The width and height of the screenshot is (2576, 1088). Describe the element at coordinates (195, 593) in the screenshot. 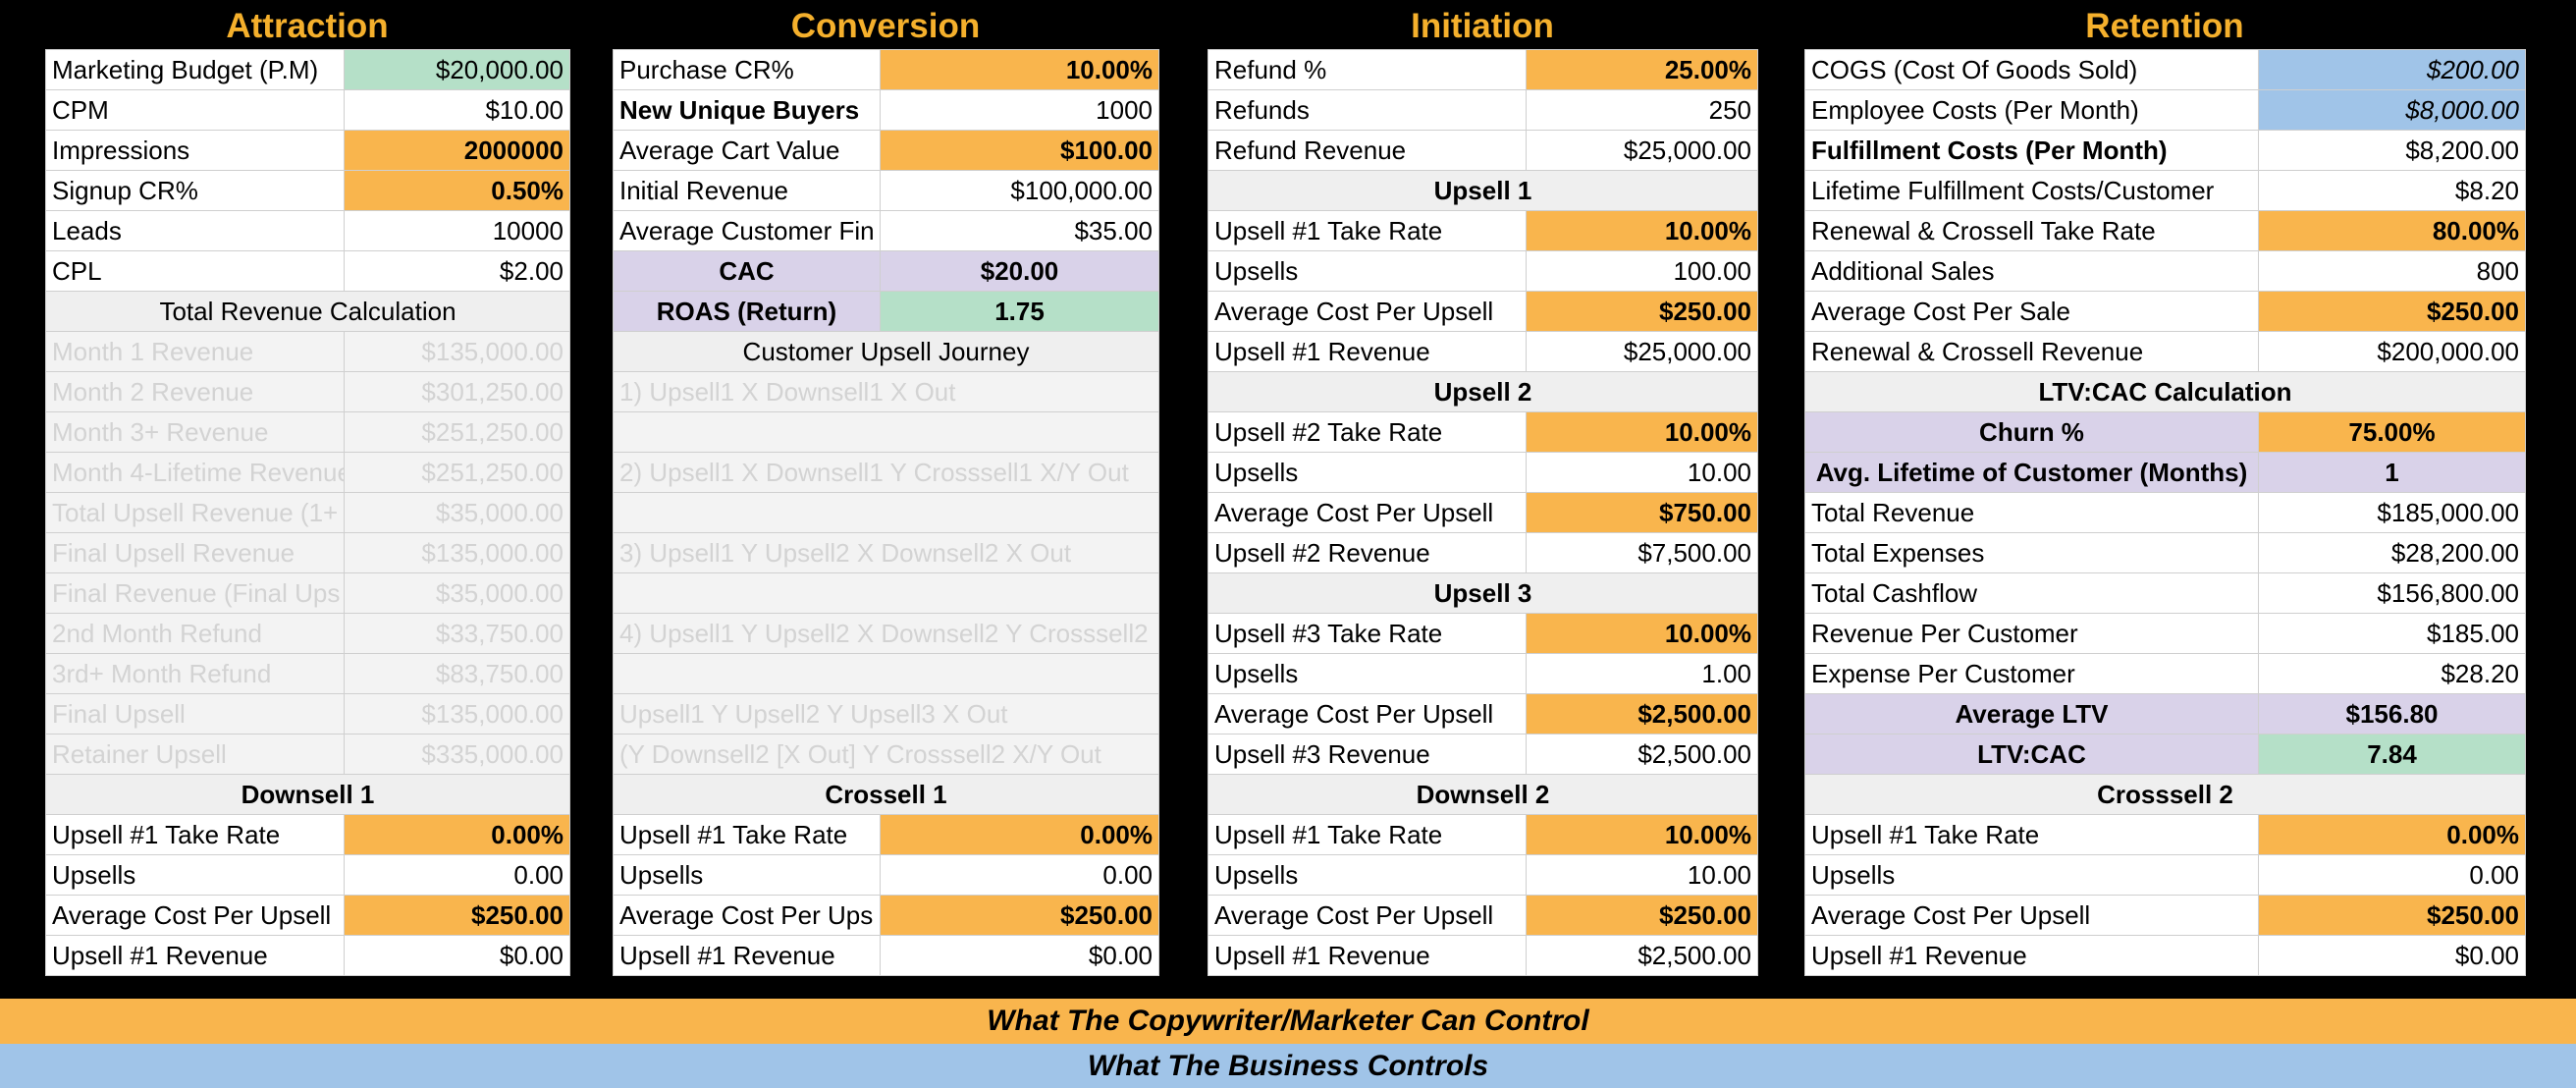

I see `cell-label: Final Revenue (Final Ups` at that location.